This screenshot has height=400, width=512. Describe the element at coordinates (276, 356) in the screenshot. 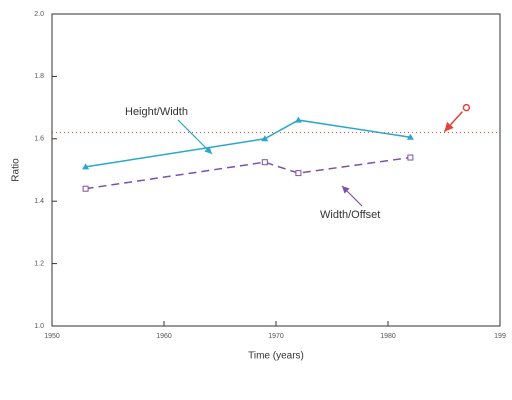

I see `x-axis-label: Time (years)` at that location.